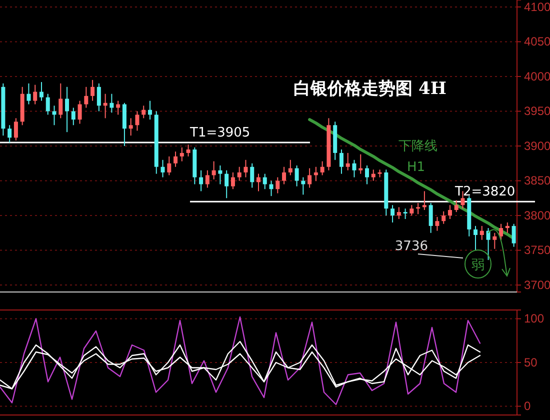  I want to click on y-tick-label: 3900, so click(537, 145).